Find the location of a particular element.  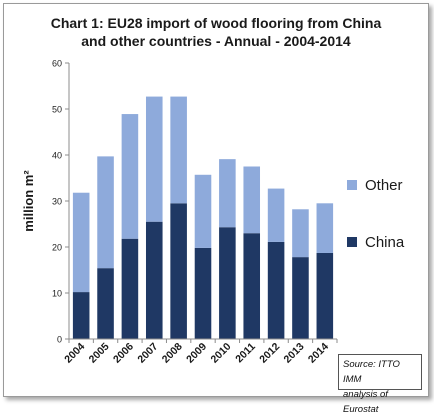

legend-swatch-other is located at coordinates (352, 185).